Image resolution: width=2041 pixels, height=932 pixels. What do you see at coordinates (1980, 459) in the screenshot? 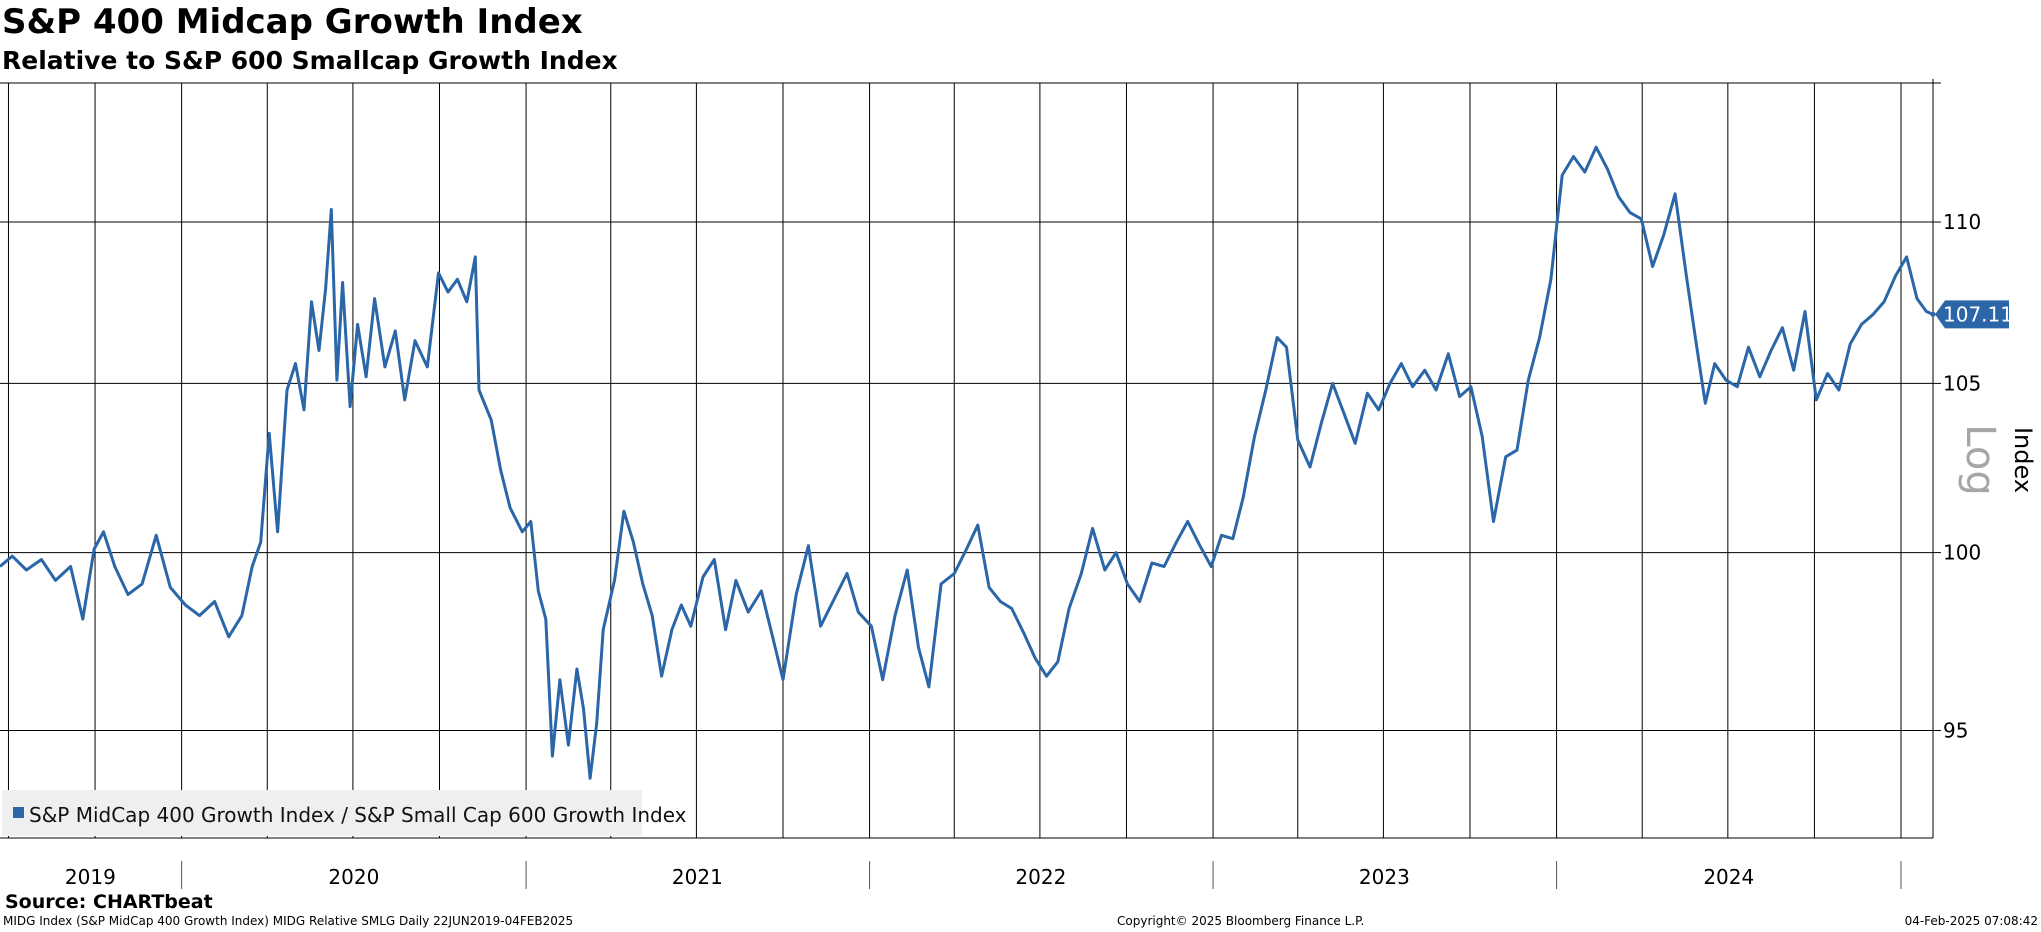
I see `y-scale-label: Log` at bounding box center [1980, 459].